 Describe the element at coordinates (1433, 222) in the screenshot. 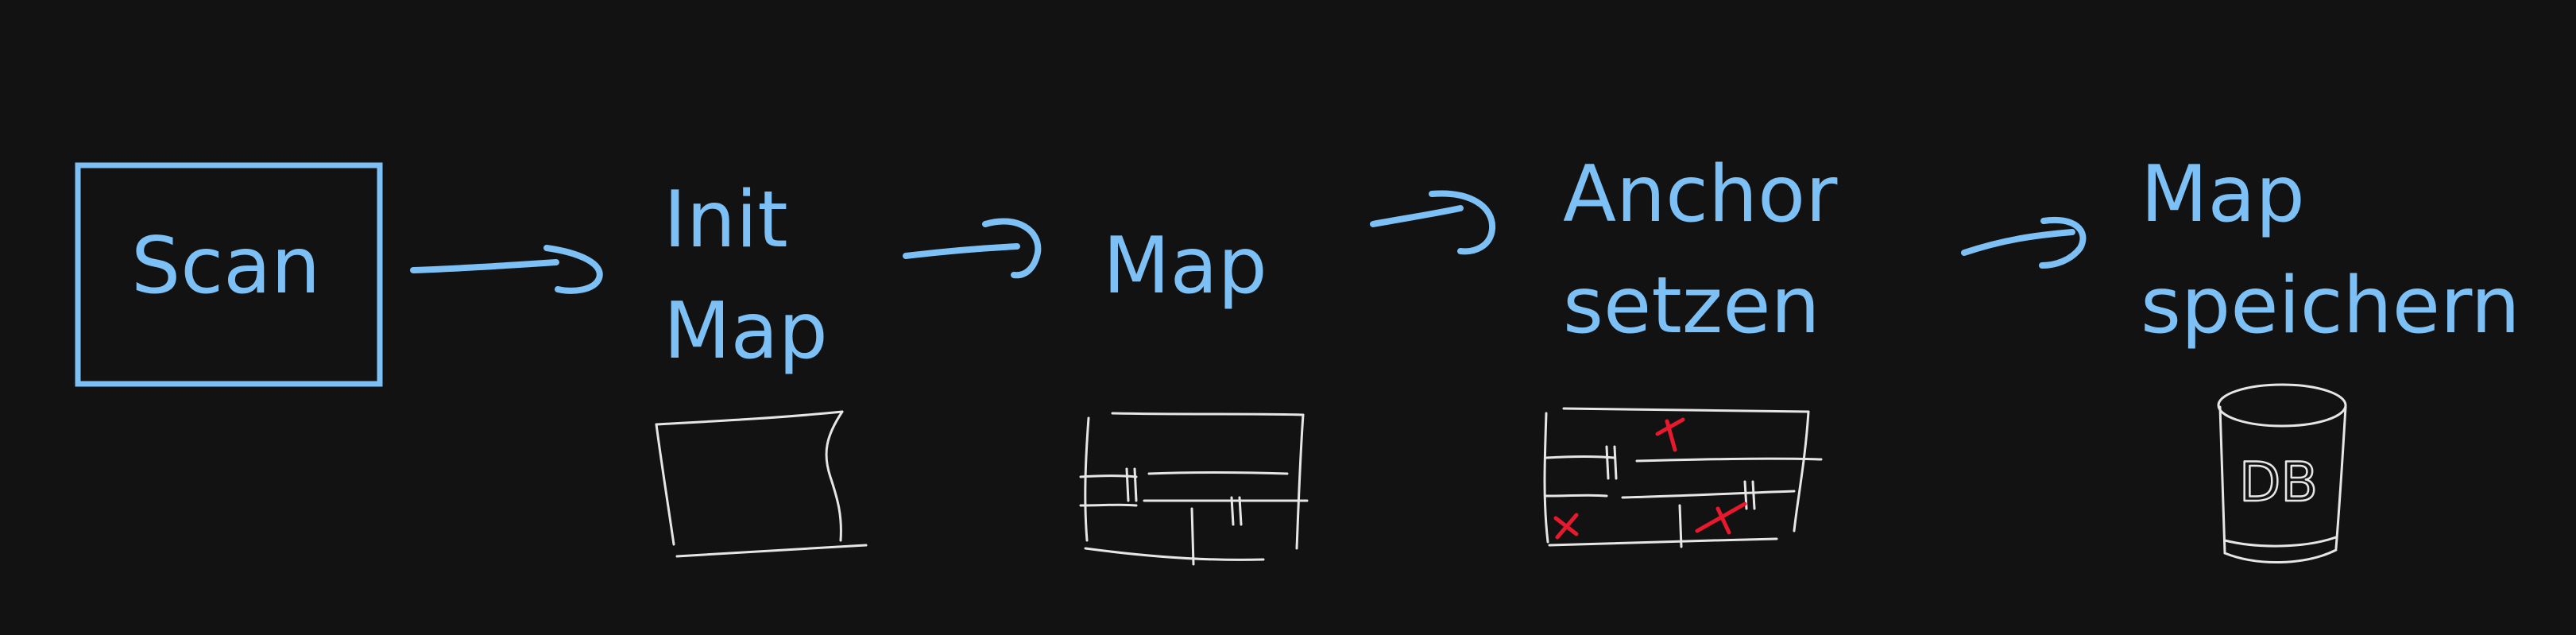

I see `arrow-map-to-anchor` at that location.